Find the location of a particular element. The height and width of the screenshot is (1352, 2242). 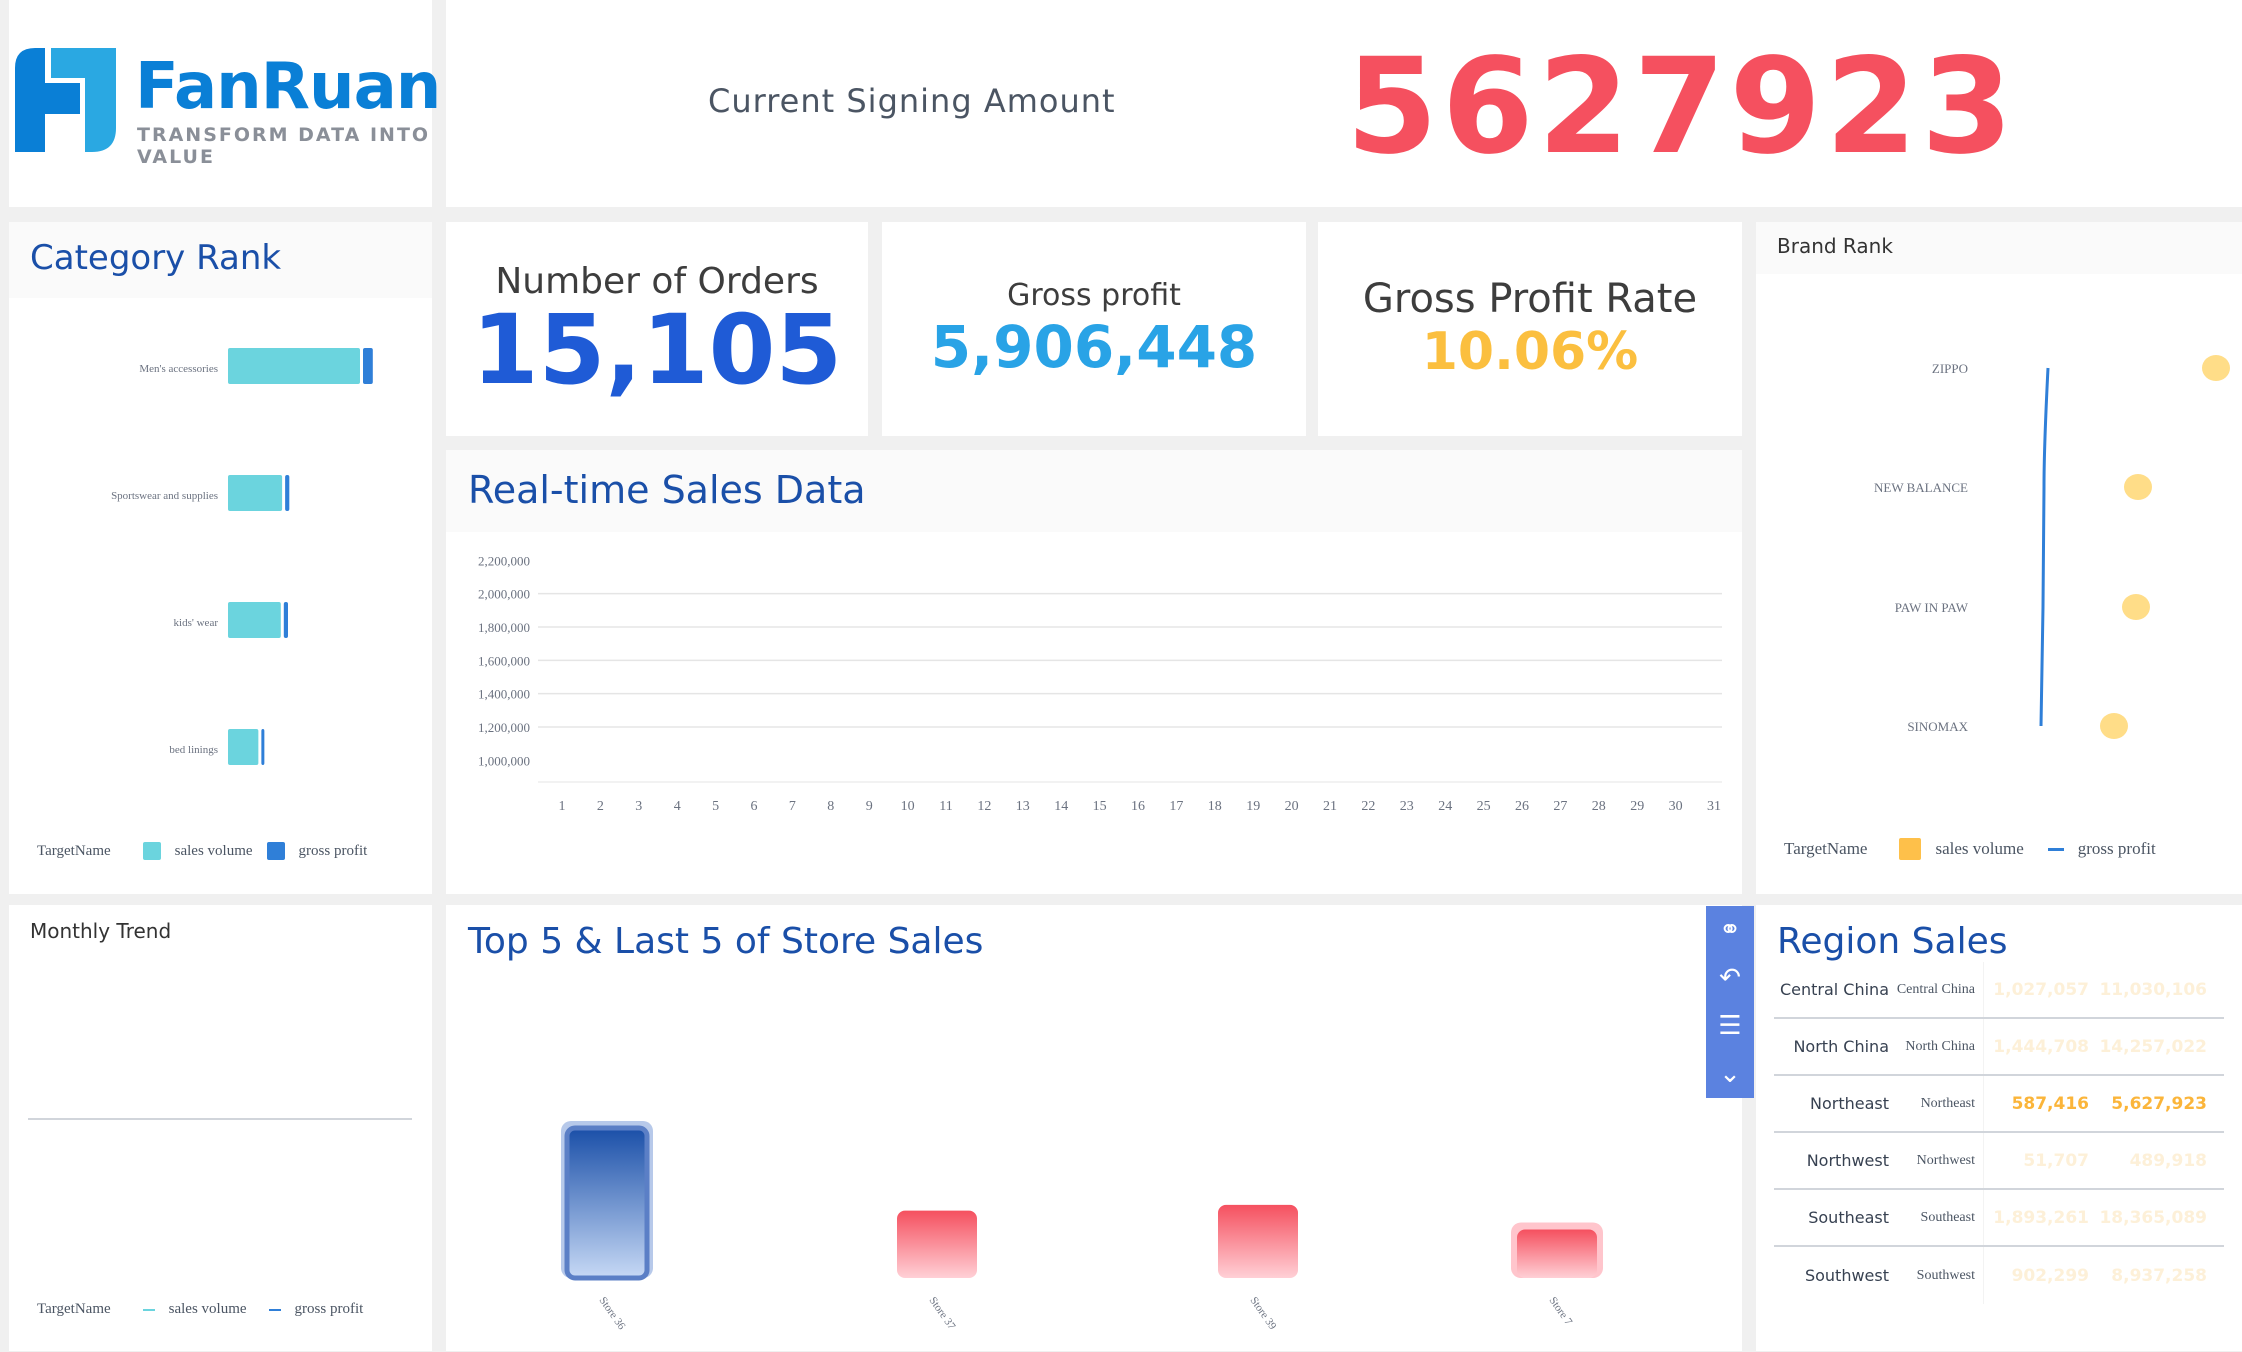

logo-brand: FanRuan is located at coordinates (288, 87).